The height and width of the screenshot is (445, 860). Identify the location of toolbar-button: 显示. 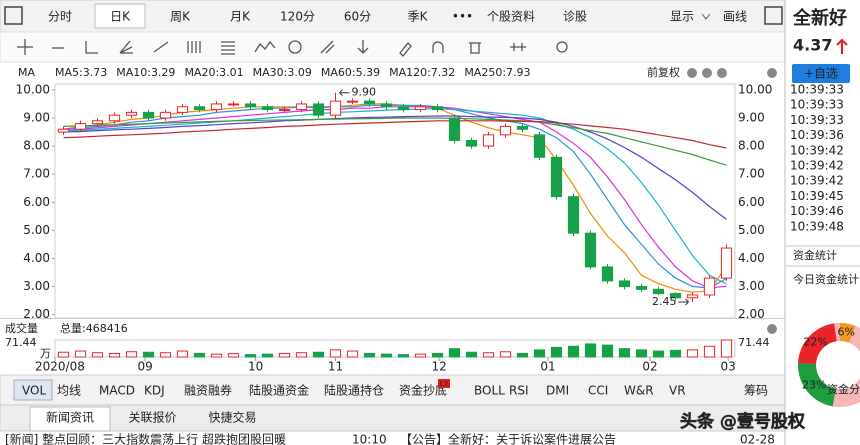
(682, 17).